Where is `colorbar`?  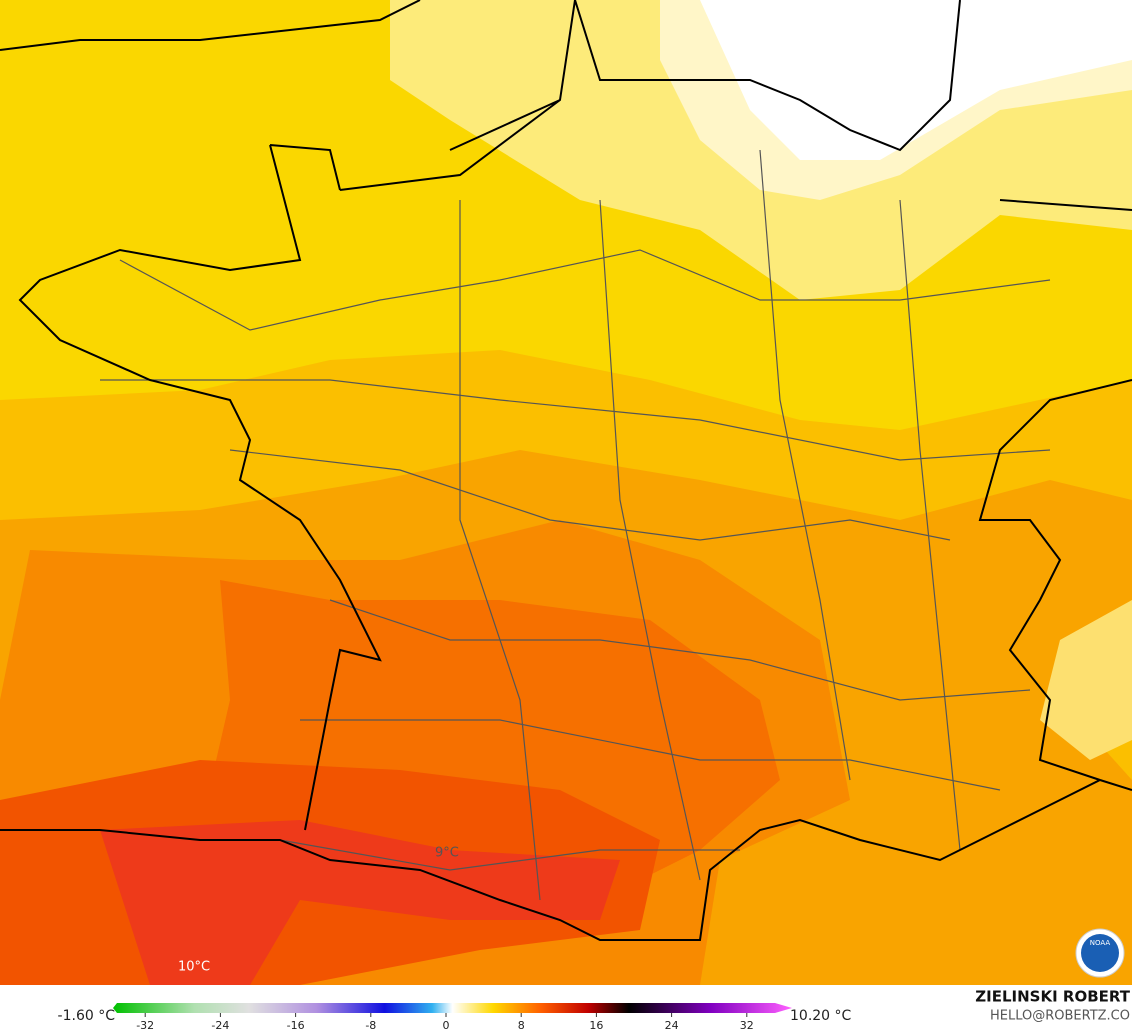
colorbar is located at coordinates (452, 1008).